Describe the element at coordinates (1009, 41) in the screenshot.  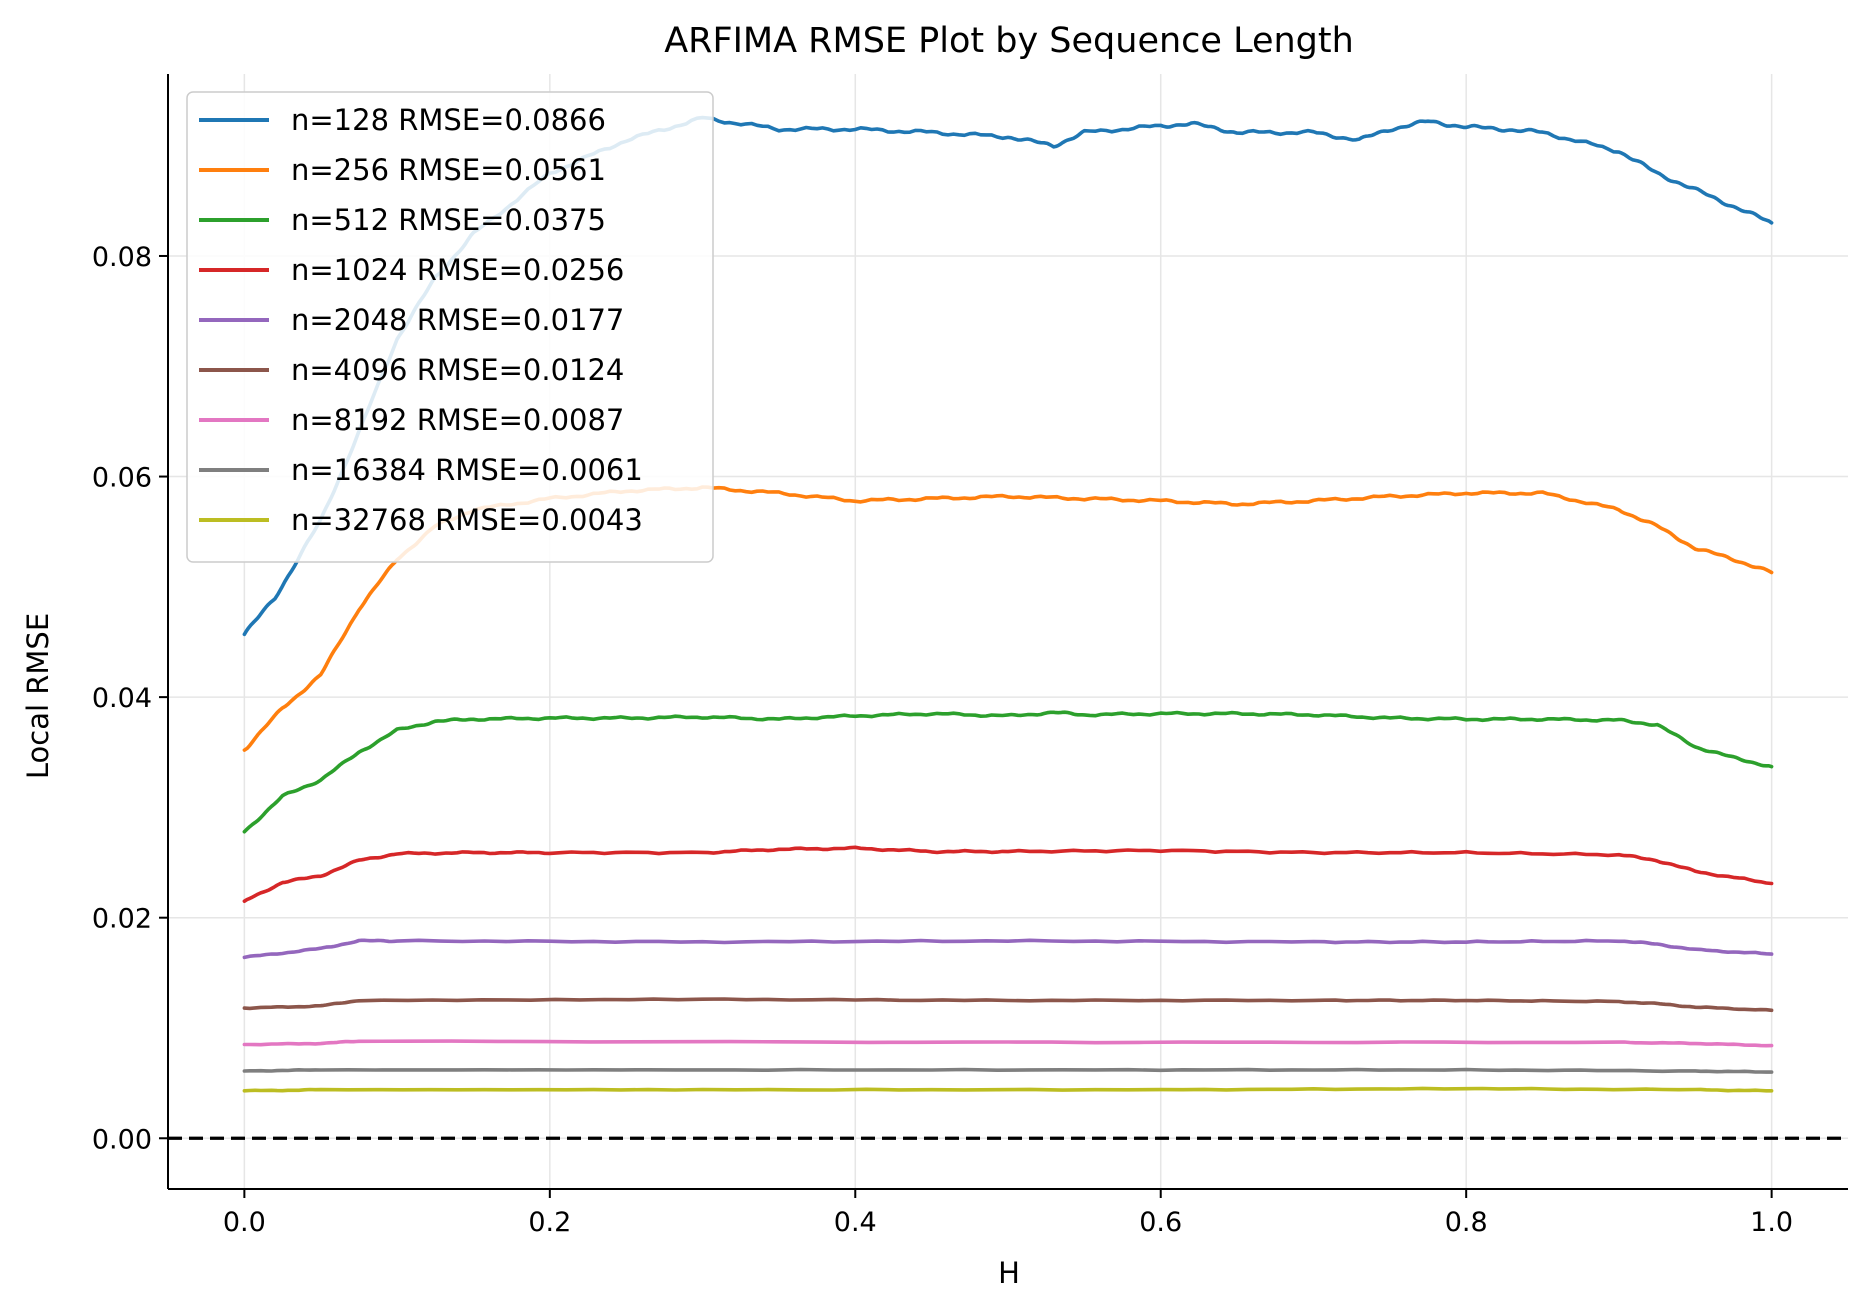
I see `chart-title: ARFIMA RMSE Plot by Sequence Length` at that location.